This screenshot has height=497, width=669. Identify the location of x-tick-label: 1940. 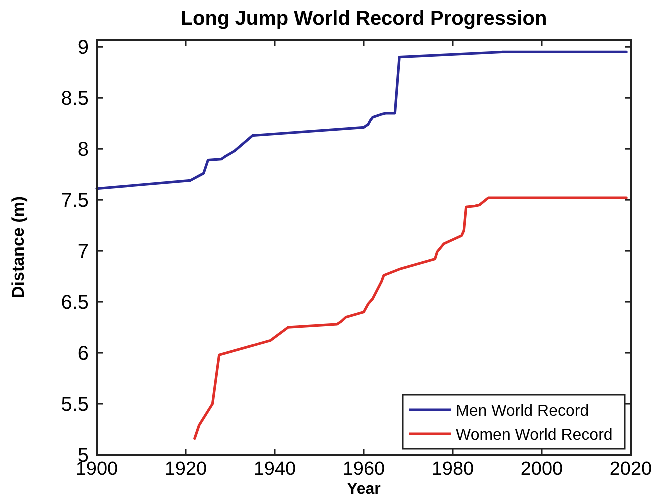
(275, 469).